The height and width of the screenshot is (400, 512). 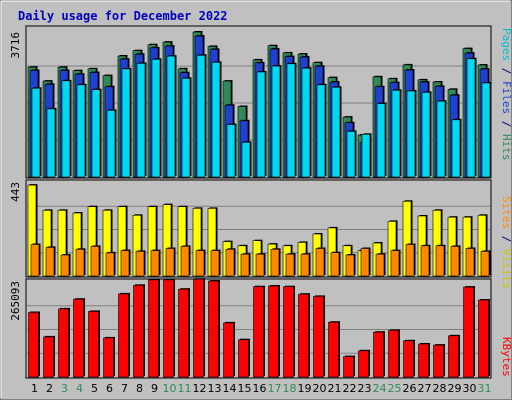 I want to click on day-label: 25, so click(x=395, y=388).